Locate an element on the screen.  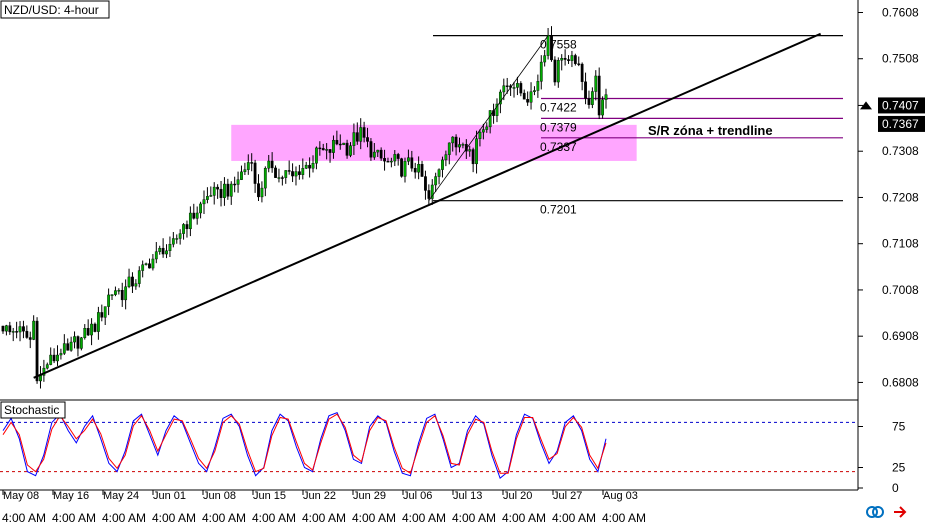
sync-icon is located at coordinates (875, 512).